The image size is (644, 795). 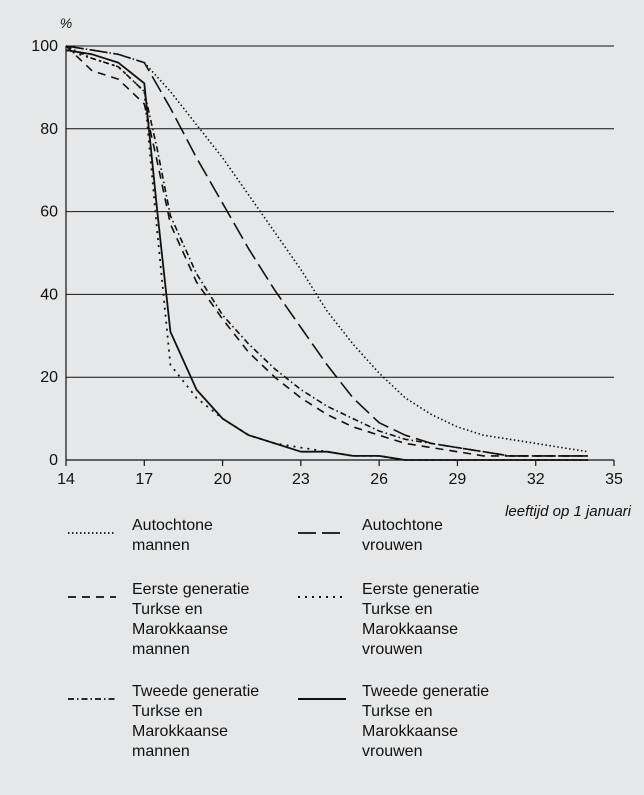 I want to click on y-tick-label: 80, so click(x=49, y=129).